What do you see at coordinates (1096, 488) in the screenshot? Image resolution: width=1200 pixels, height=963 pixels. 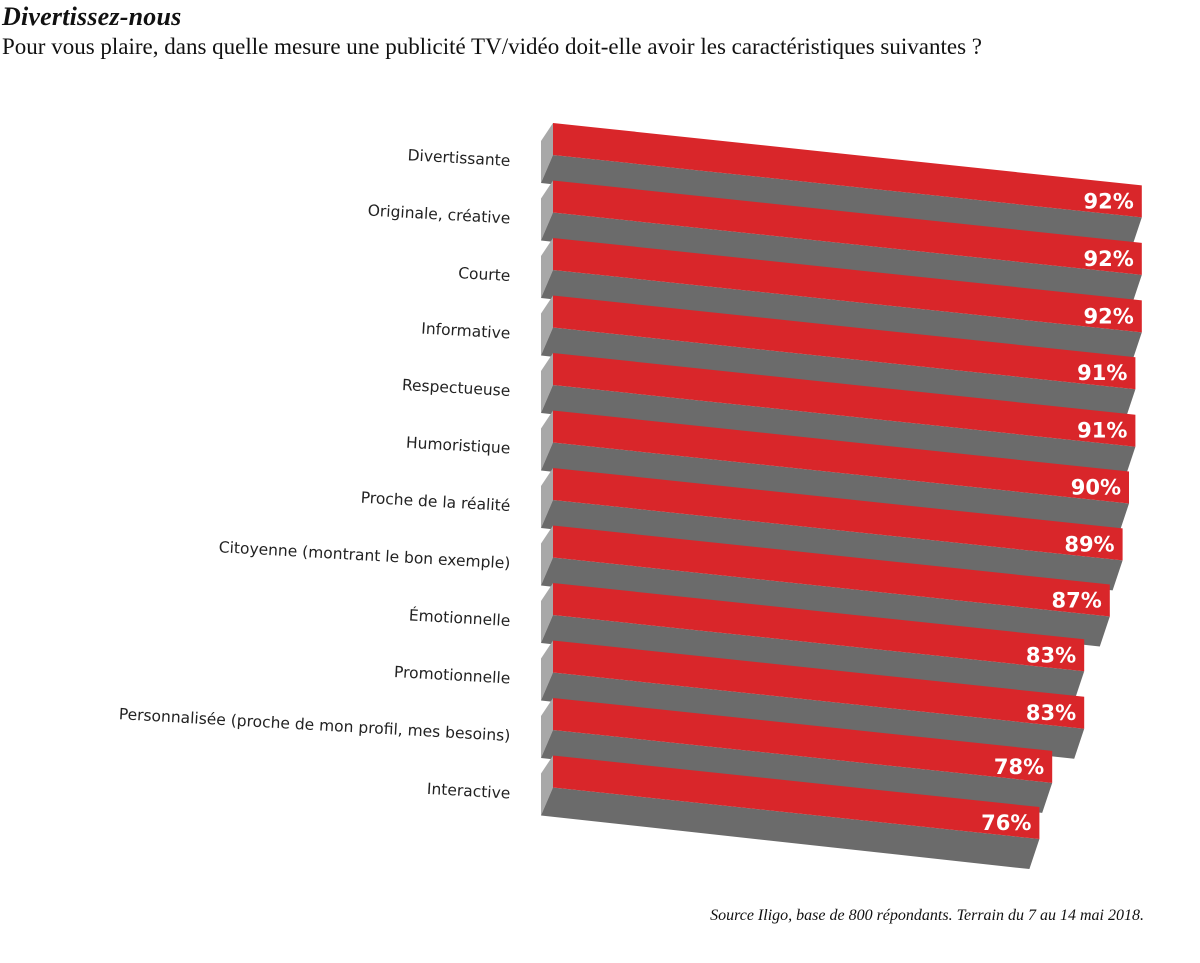 I see `data-label: 90%` at bounding box center [1096, 488].